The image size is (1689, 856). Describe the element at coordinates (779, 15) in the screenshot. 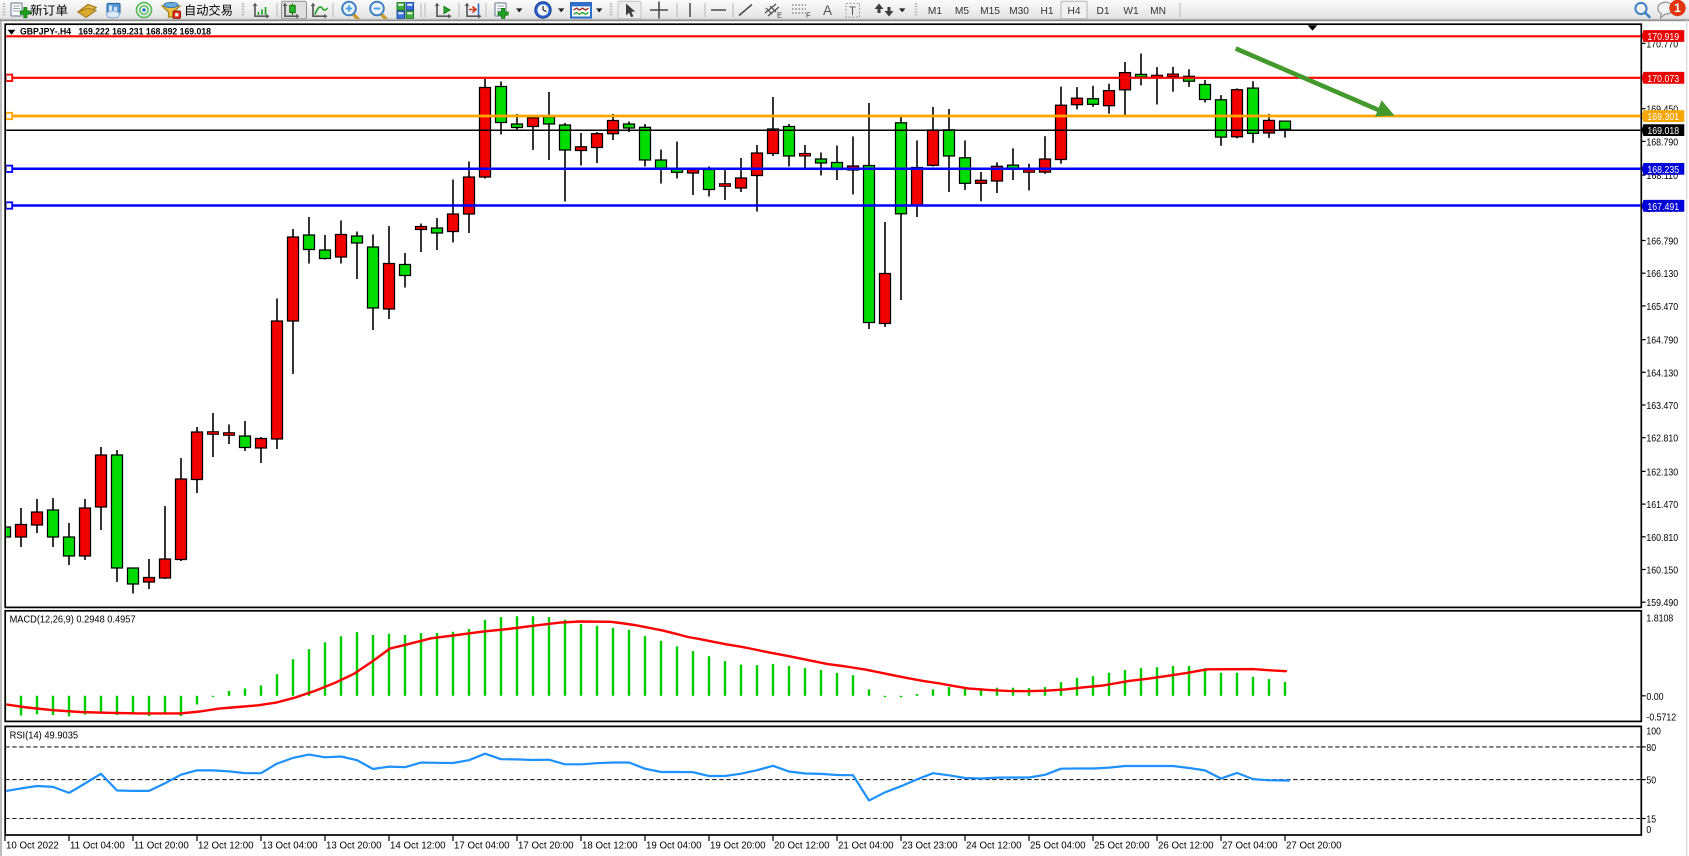

I see `svg-text: E` at that location.